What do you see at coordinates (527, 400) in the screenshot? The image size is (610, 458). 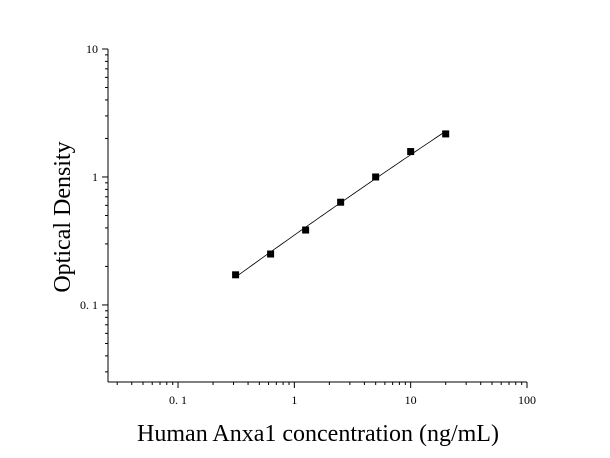 I see `x-tick-label: 100` at bounding box center [527, 400].